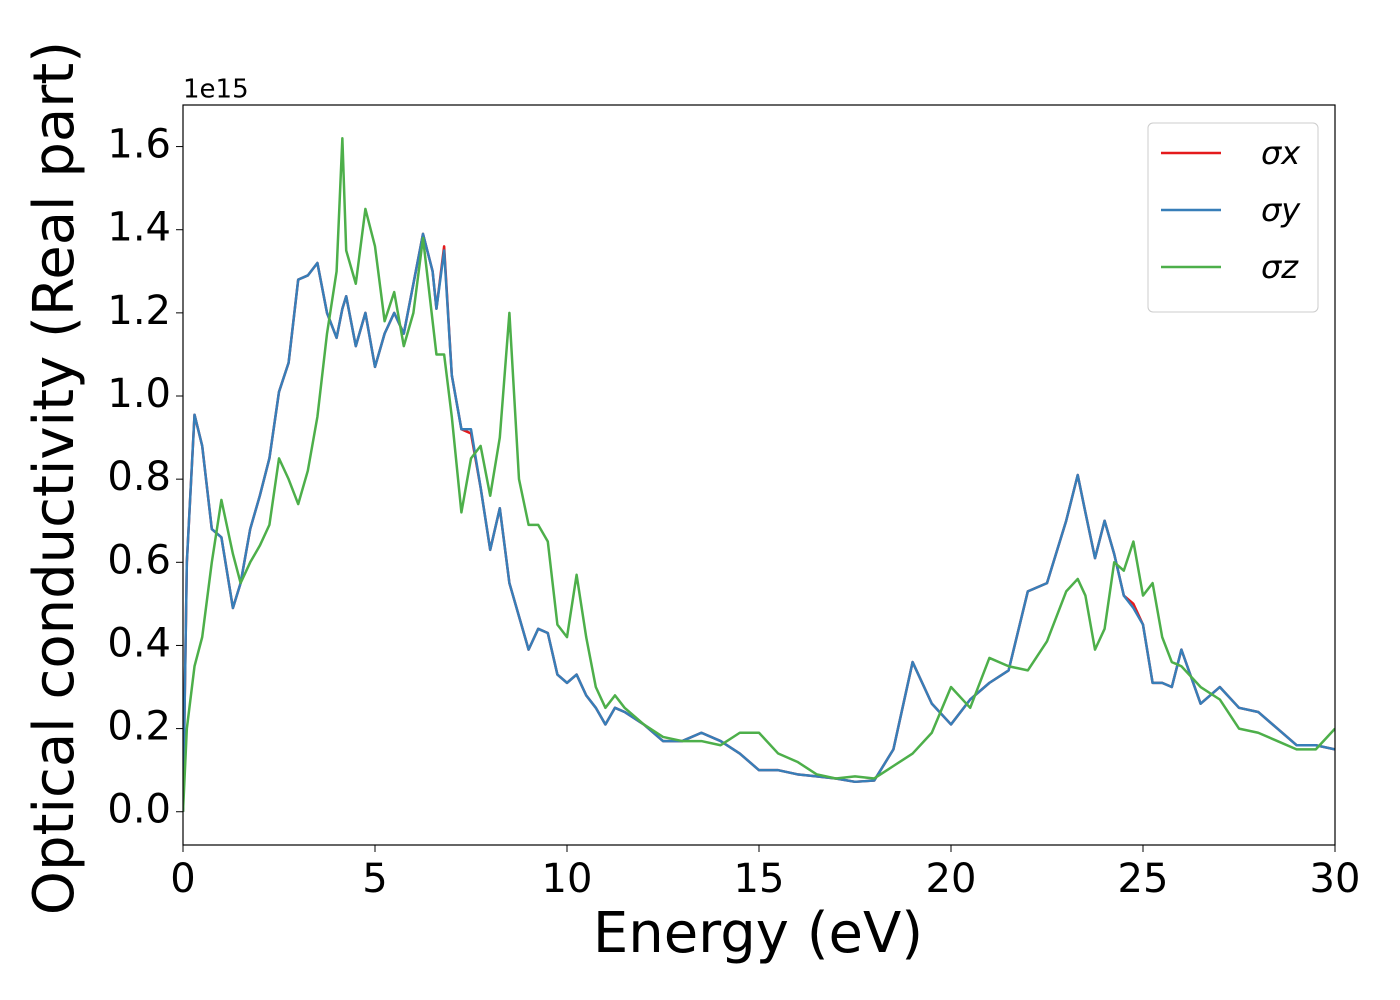 The width and height of the screenshot is (1400, 1000). Describe the element at coordinates (951, 879) in the screenshot. I see `x-tick-label: 20` at that location.